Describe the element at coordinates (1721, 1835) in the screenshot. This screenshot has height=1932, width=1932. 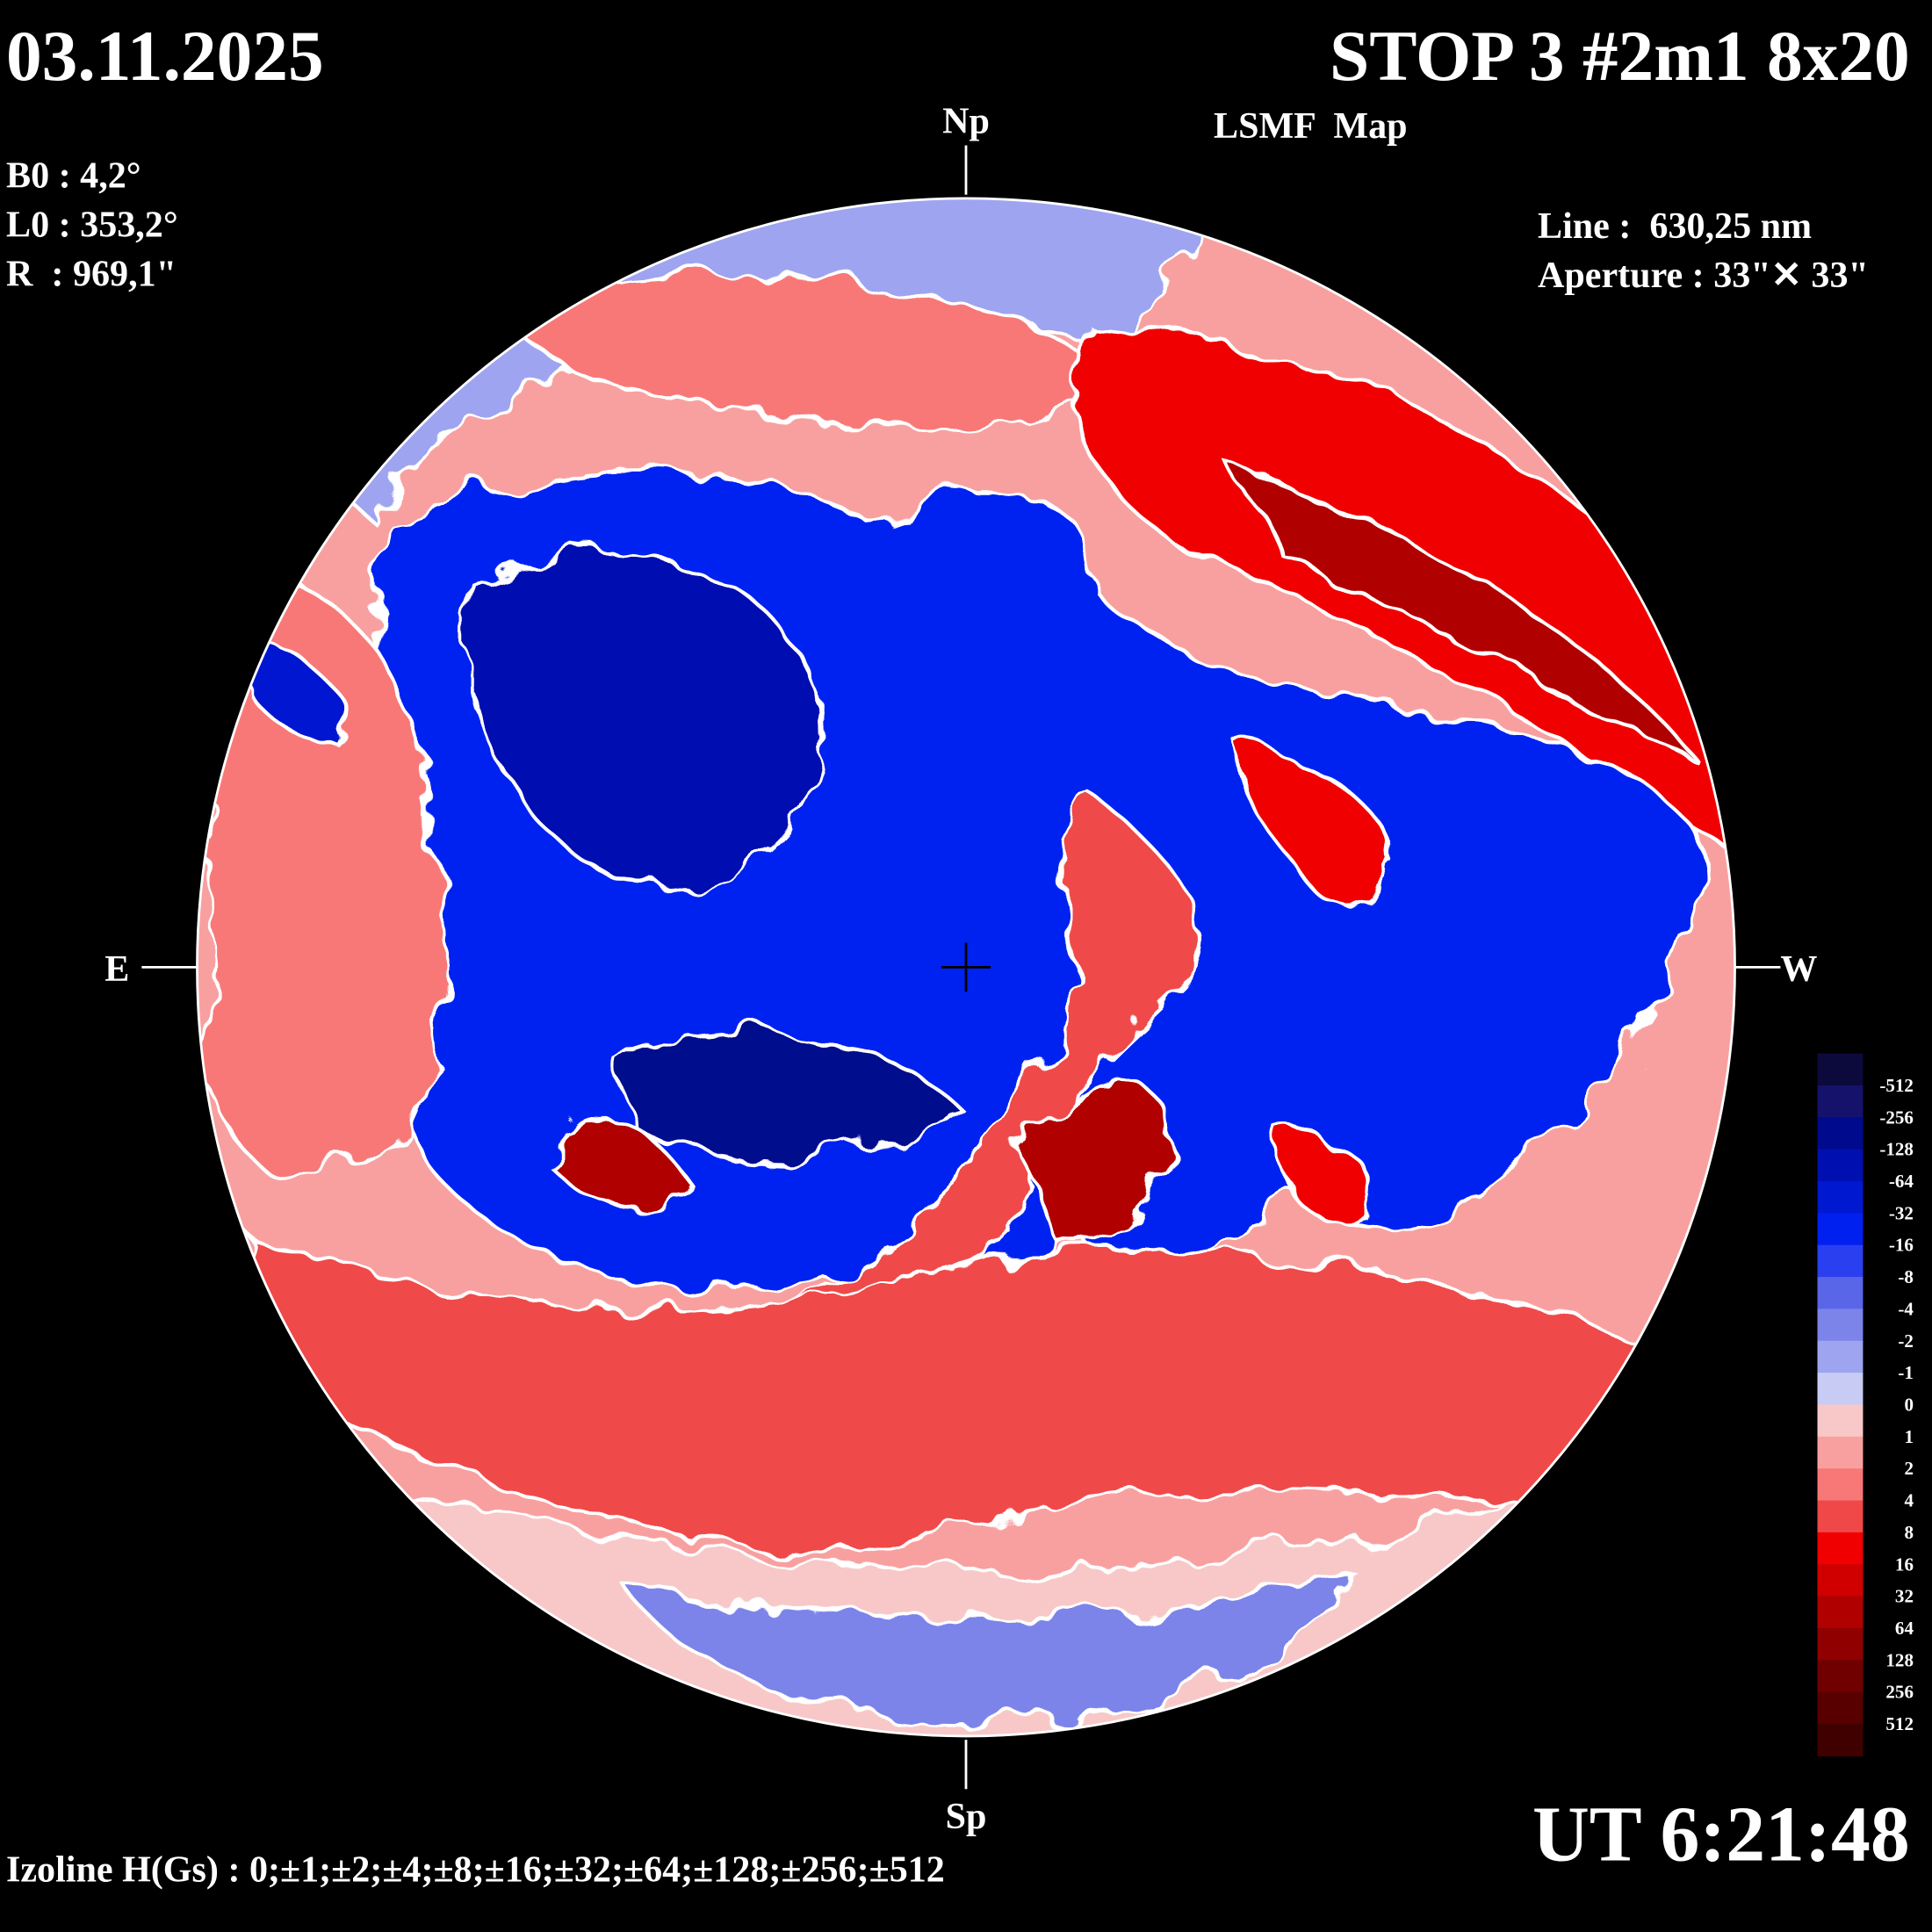
I see `time: UT 6:21:48` at that location.